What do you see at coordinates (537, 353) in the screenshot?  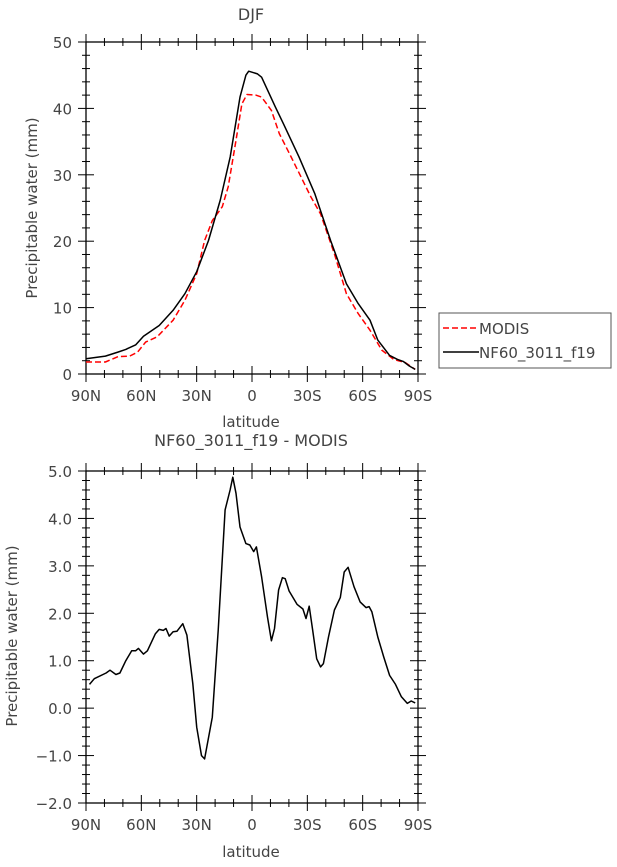 I see `legend-label-model: NF60_3011_f19` at bounding box center [537, 353].